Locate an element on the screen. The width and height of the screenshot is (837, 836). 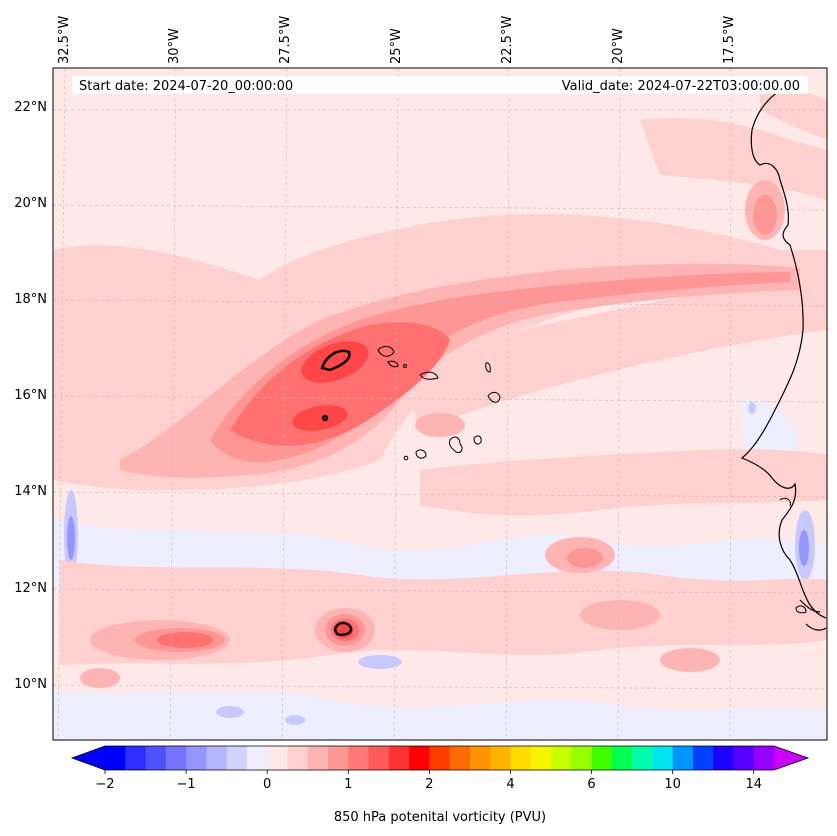
lon-label: 20°W is located at coordinates (618, 46).